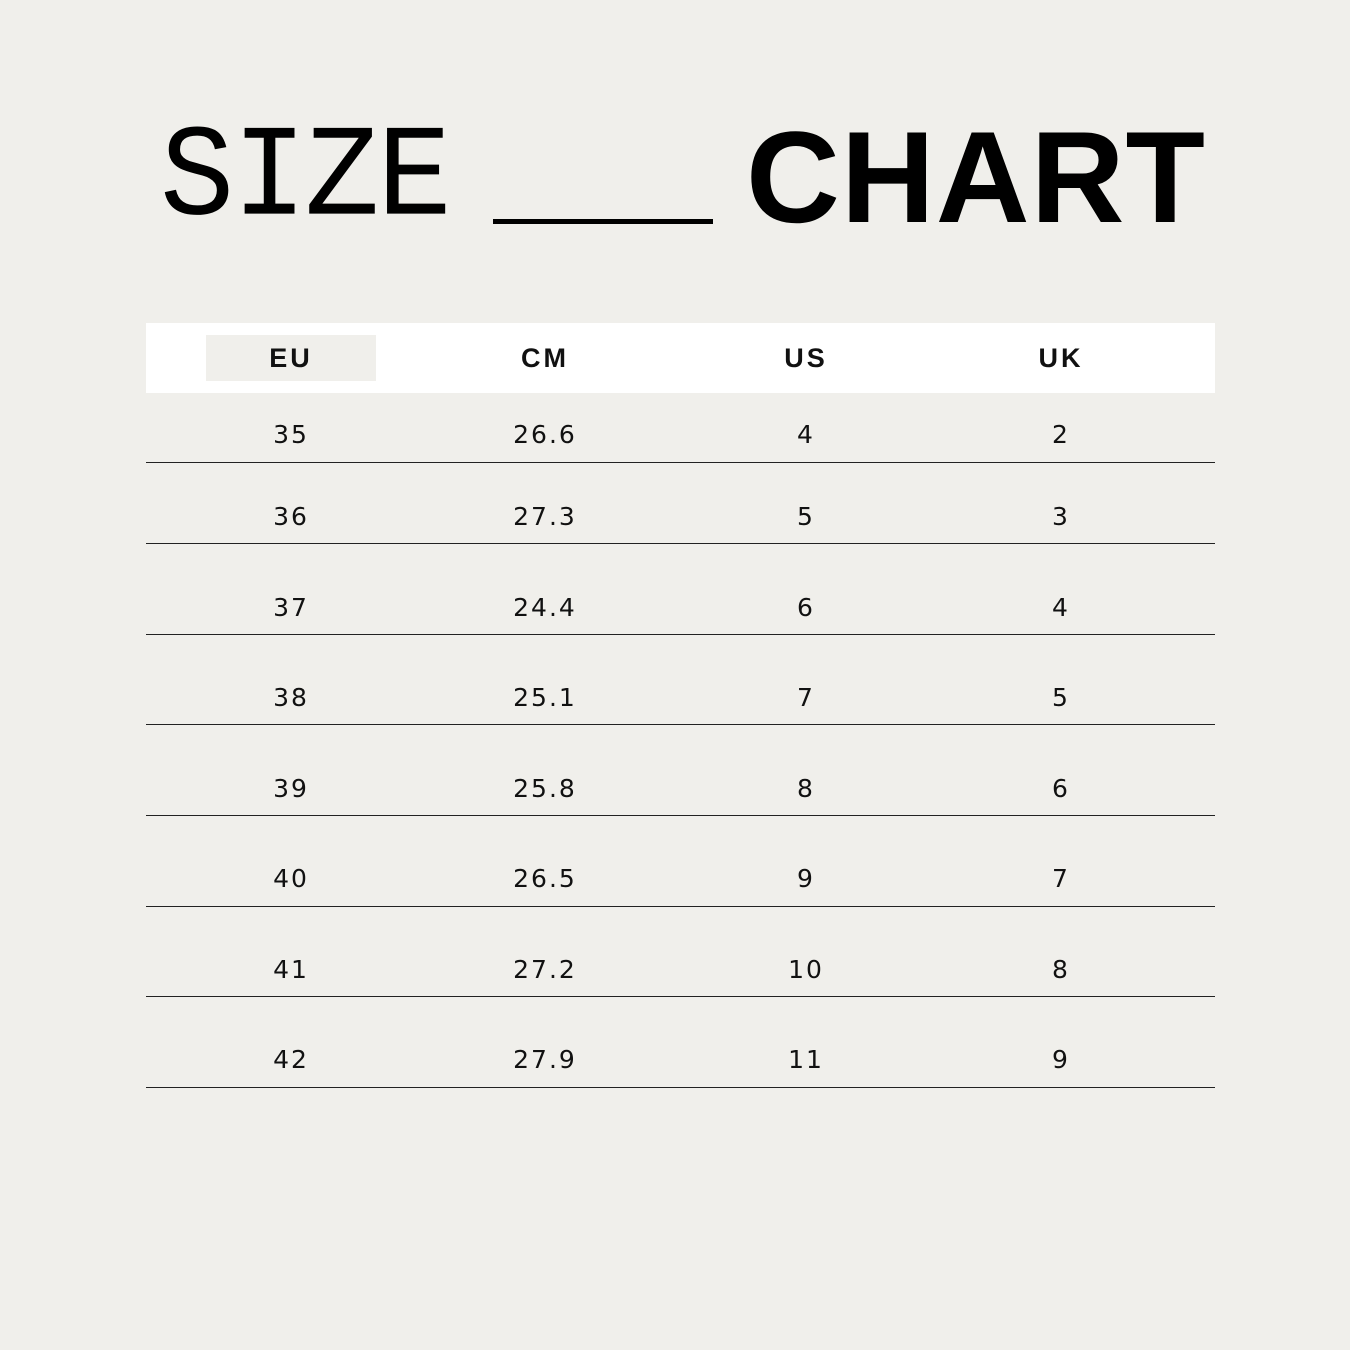 Image resolution: width=1350 pixels, height=1350 pixels. What do you see at coordinates (806, 516) in the screenshot?
I see `cell-us: 5` at bounding box center [806, 516].